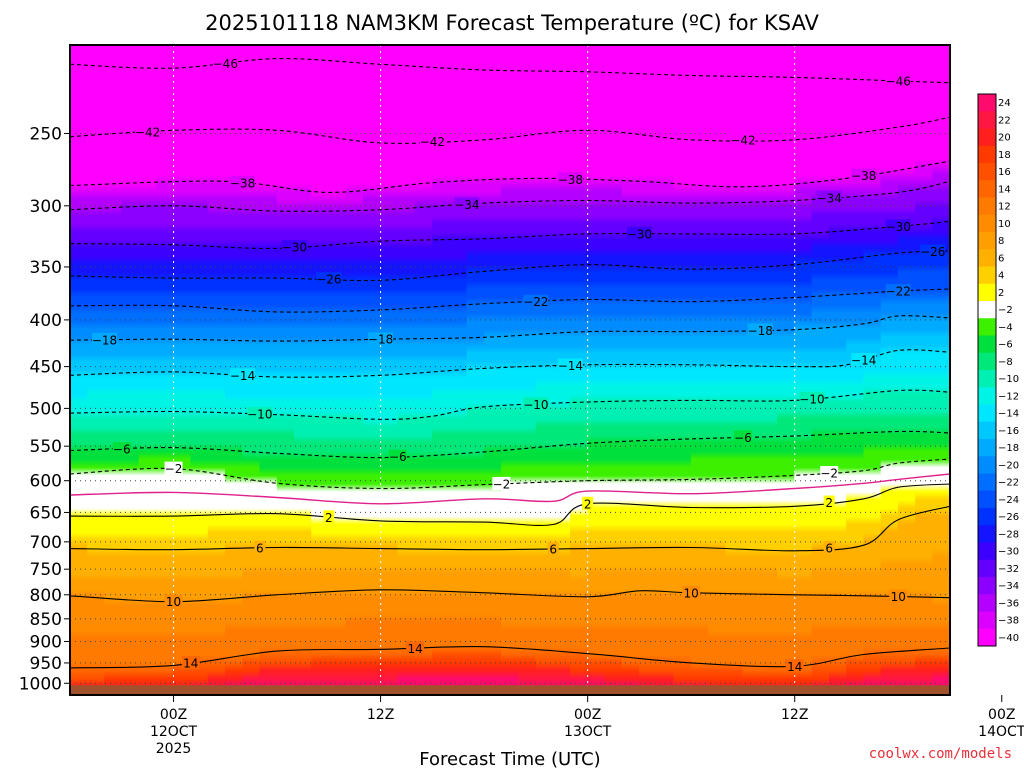 Image resolution: width=1024 pixels, height=768 pixels. I want to click on y-tick-label: 600, so click(46, 482).